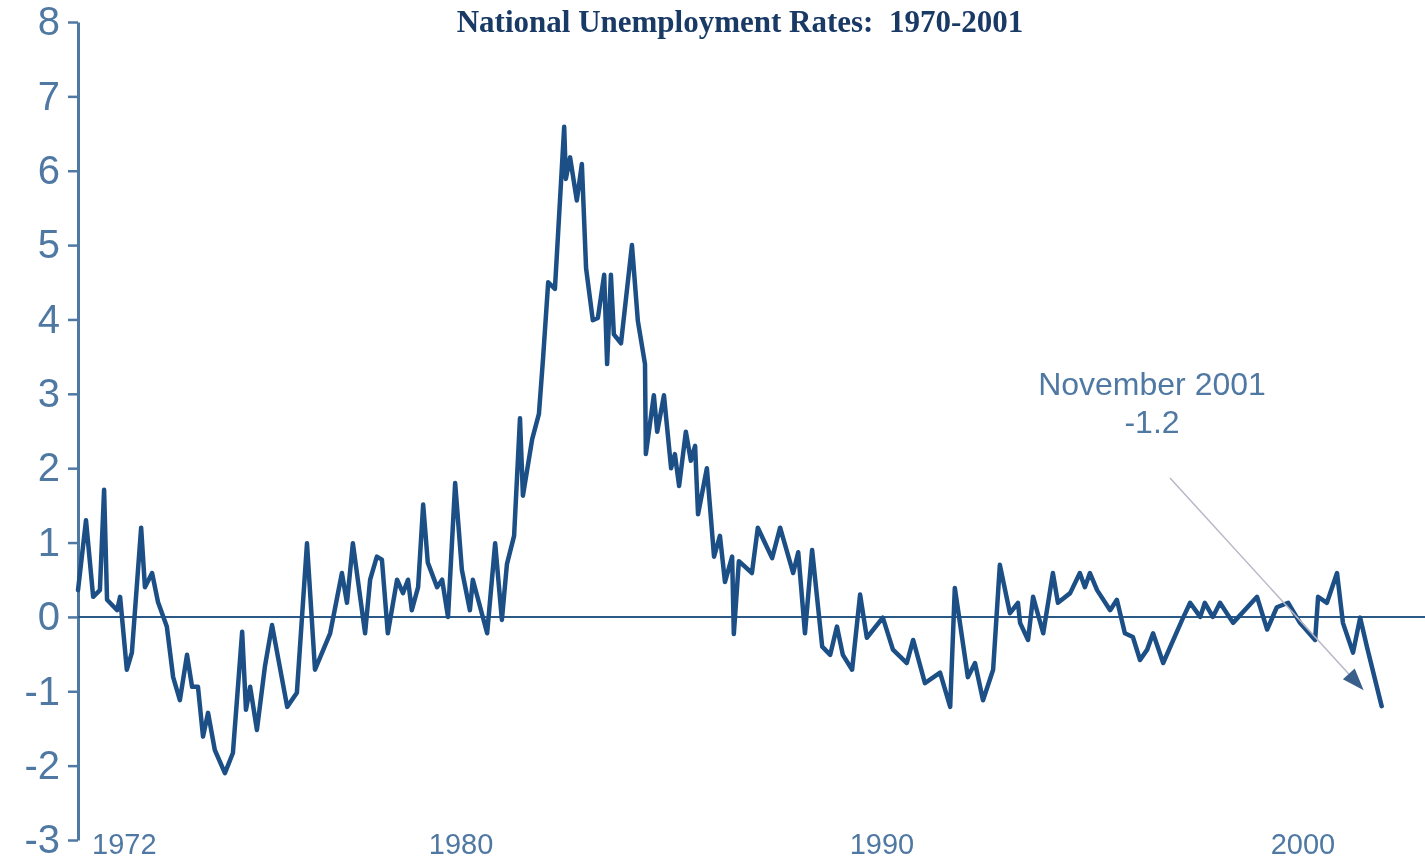  What do you see at coordinates (1152, 403) in the screenshot?
I see `annotation: November 2001 -1.2` at bounding box center [1152, 403].